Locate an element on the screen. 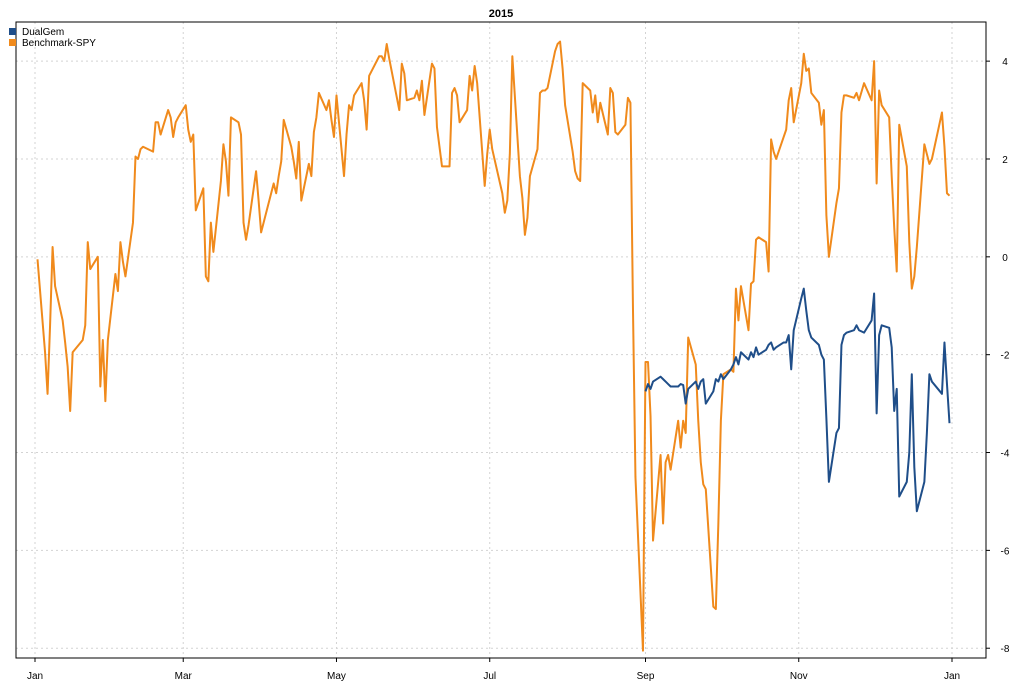 This screenshot has width=1024, height=683. y-tick-label: -2 is located at coordinates (1005, 356).